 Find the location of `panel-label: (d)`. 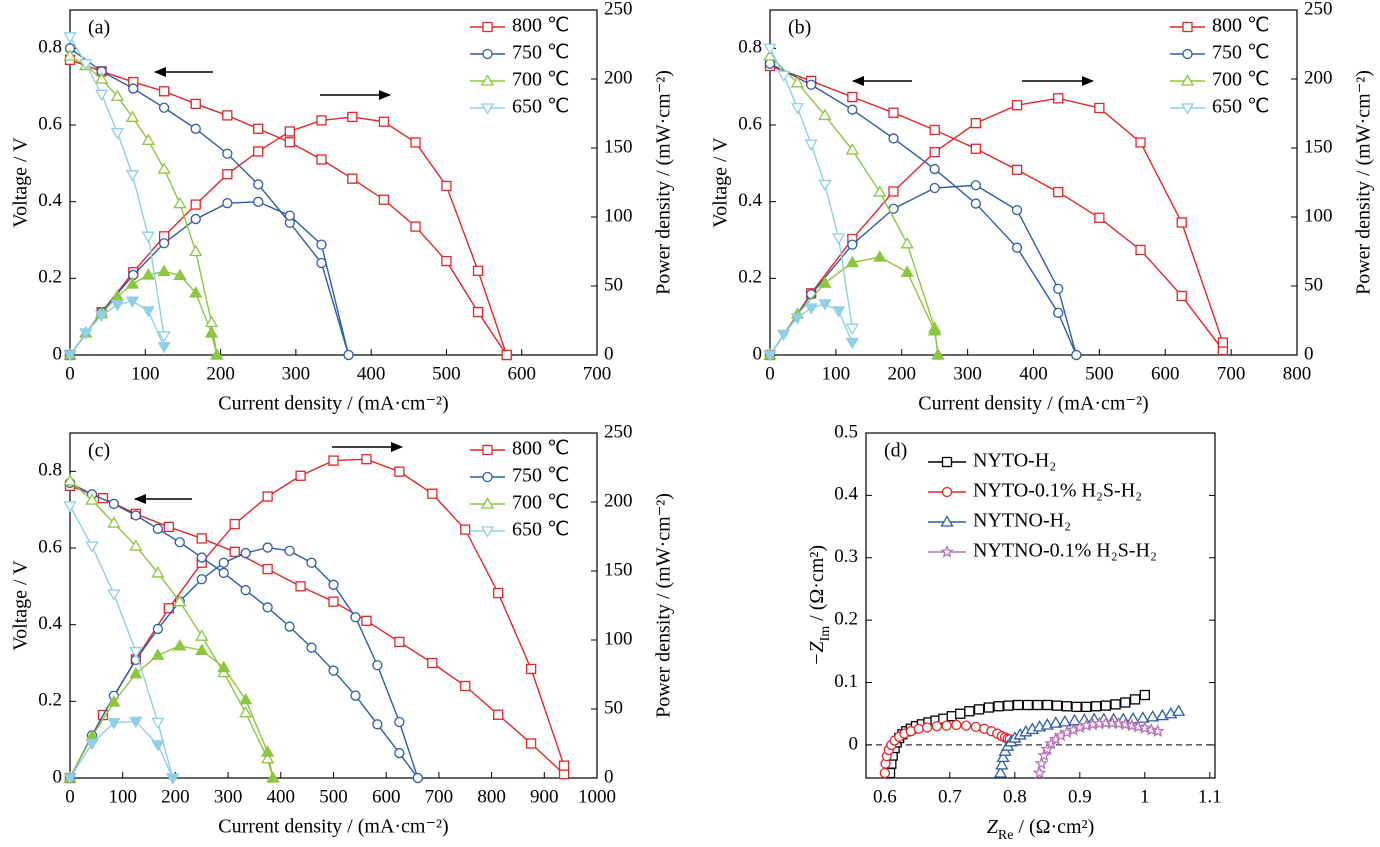

panel-label: (d) is located at coordinates (895, 451).